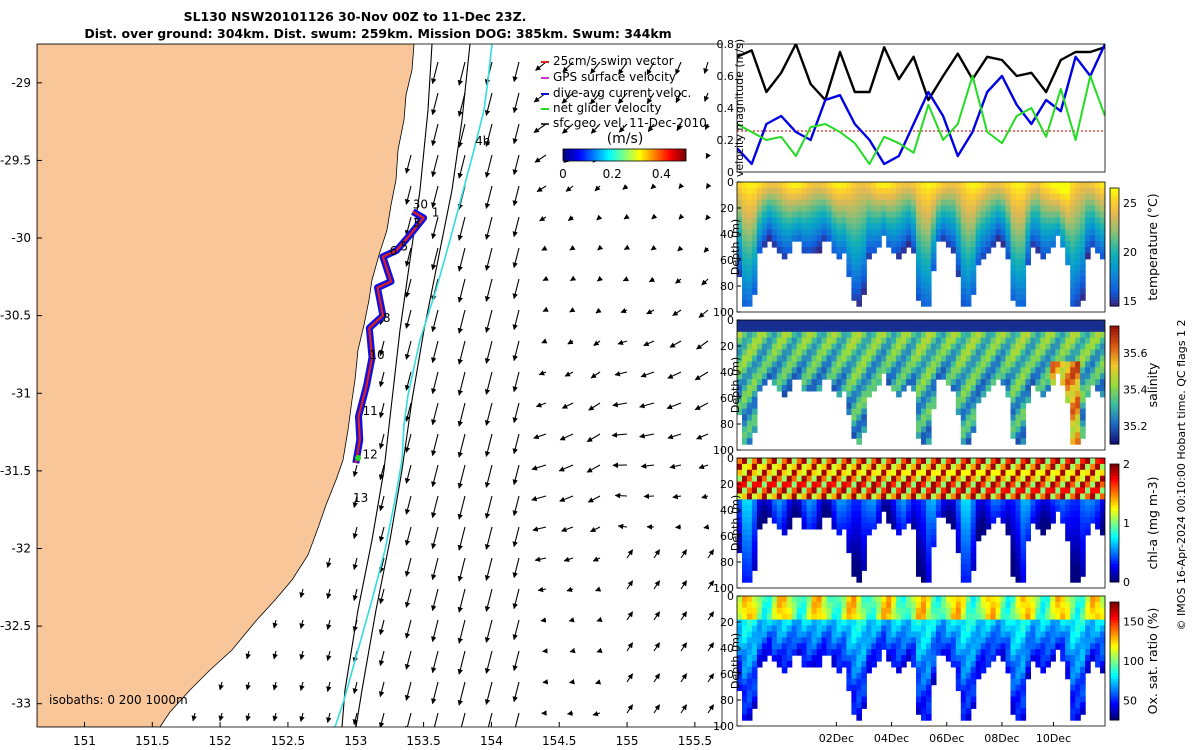  What do you see at coordinates (370, 454) in the screenshot?
I see `day-label: 12` at bounding box center [370, 454].